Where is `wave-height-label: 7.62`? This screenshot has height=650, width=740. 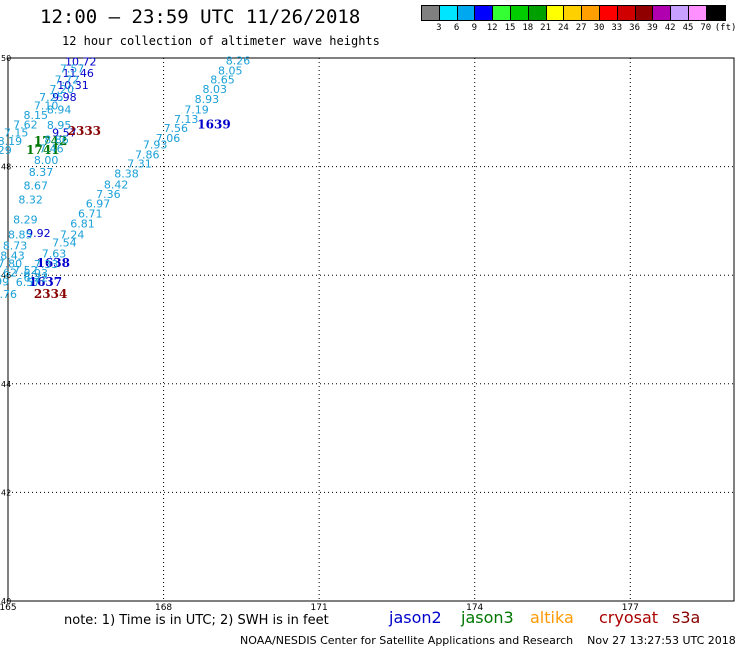 wave-height-label: 7.62 is located at coordinates (8, 272).